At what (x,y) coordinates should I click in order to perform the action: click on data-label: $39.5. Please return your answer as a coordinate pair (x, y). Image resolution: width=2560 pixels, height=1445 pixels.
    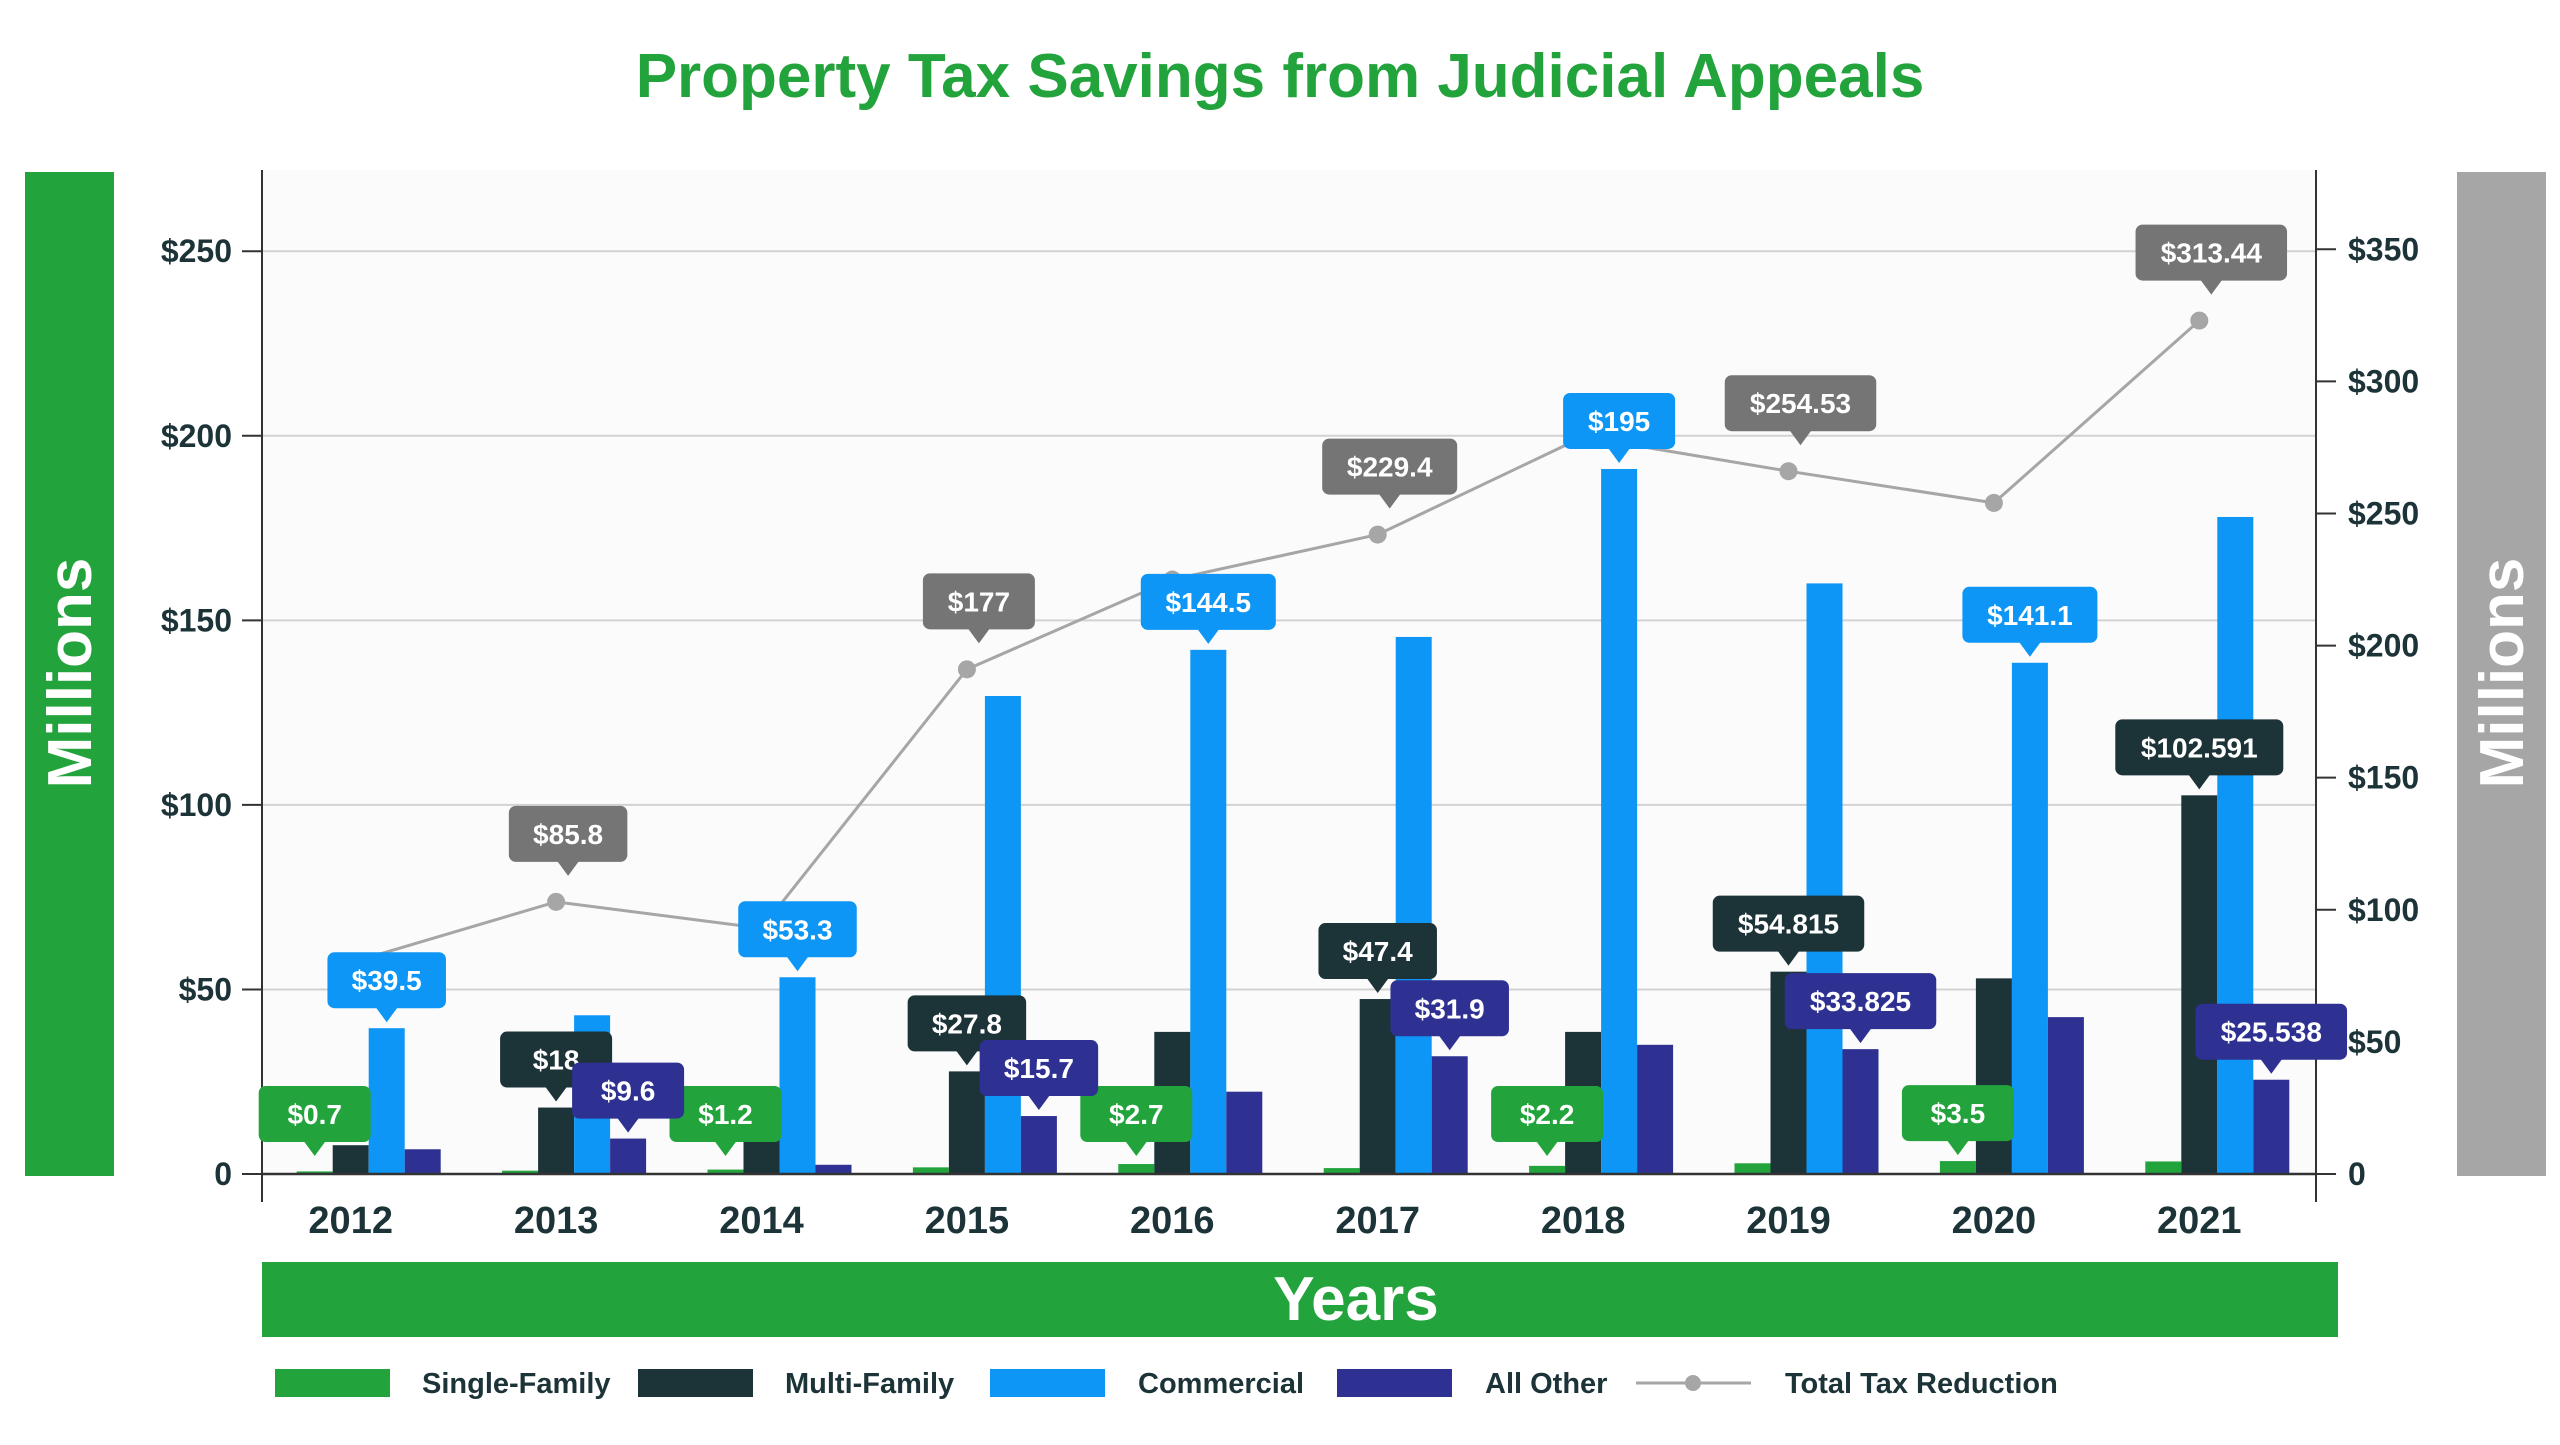
    Looking at the image, I should click on (386, 987).